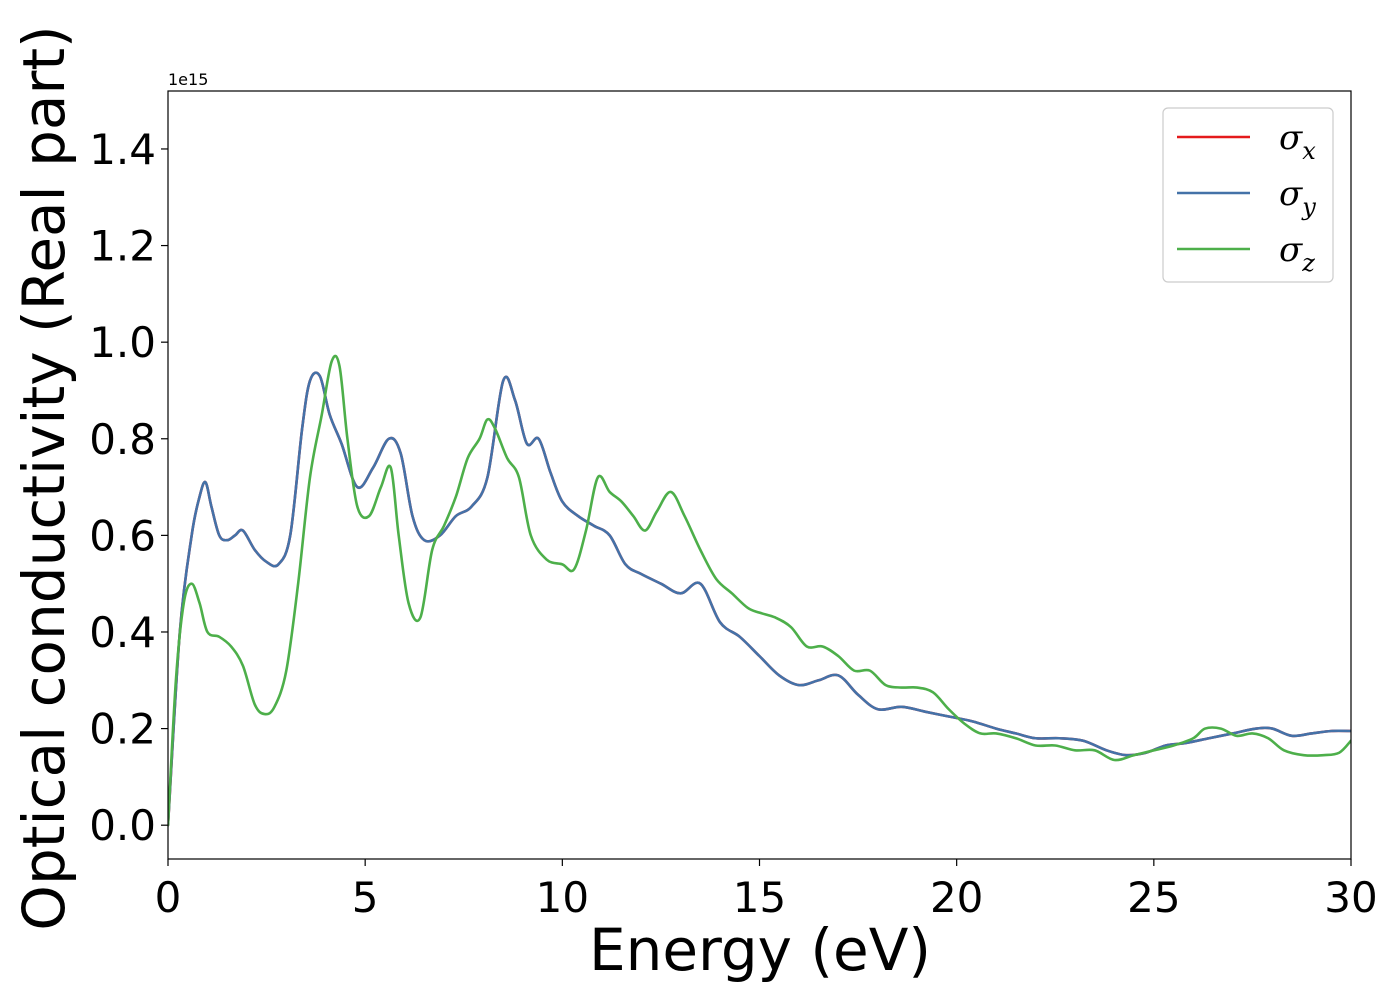  Describe the element at coordinates (122, 246) in the screenshot. I see `y-tick-label: 1.2` at that location.